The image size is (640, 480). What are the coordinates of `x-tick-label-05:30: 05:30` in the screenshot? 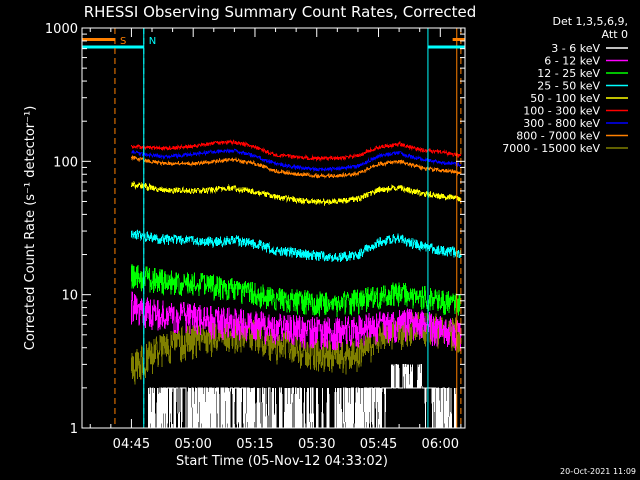 It's located at (316, 444).